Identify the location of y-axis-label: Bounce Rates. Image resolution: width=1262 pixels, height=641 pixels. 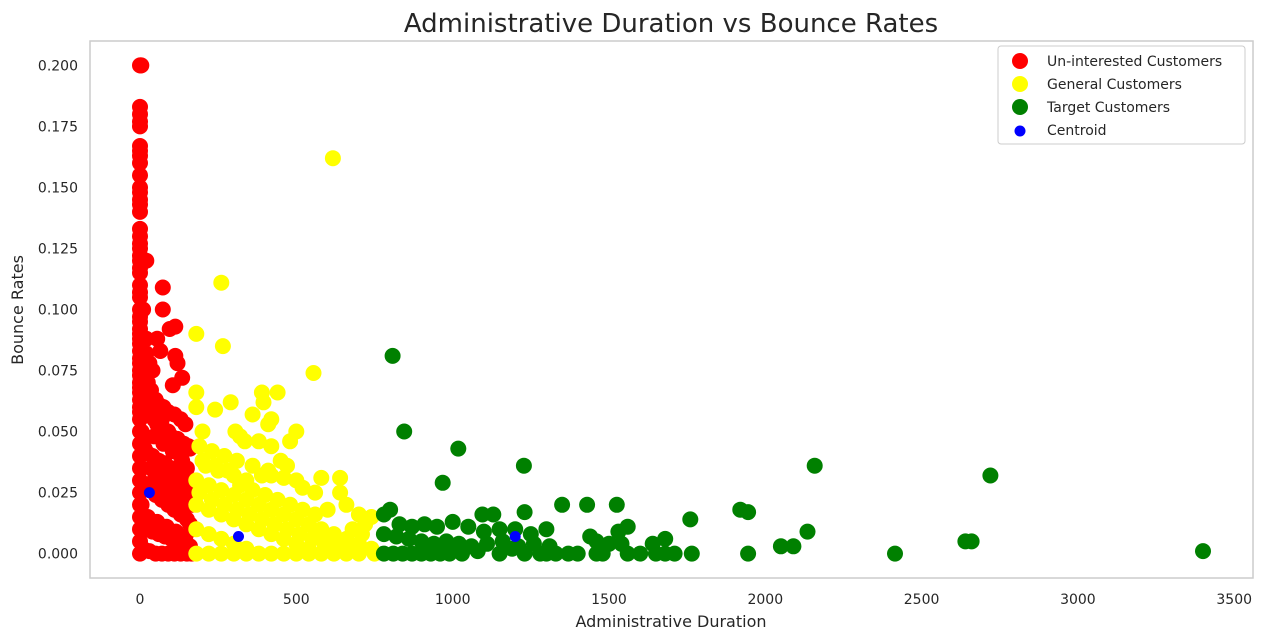
(17, 310).